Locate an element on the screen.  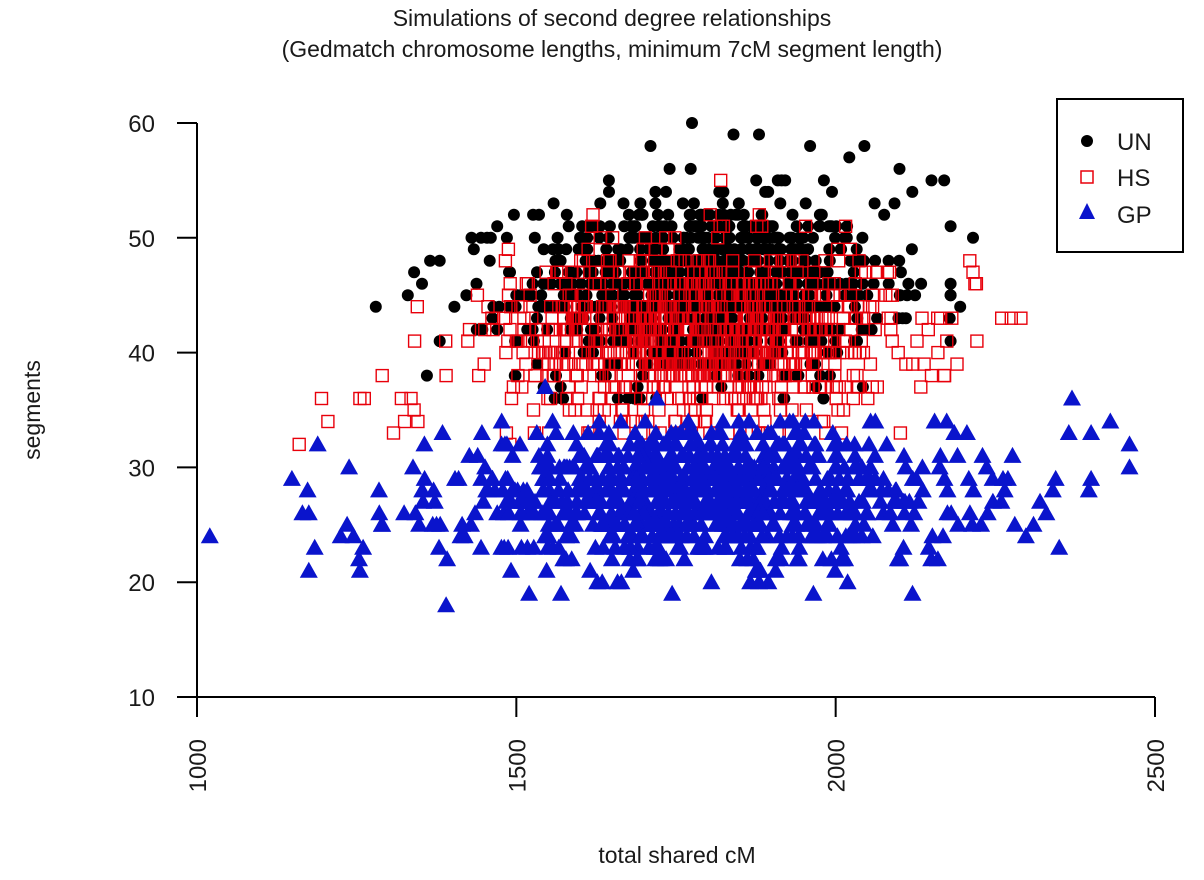
open-square-icon is located at coordinates (1087, 177).